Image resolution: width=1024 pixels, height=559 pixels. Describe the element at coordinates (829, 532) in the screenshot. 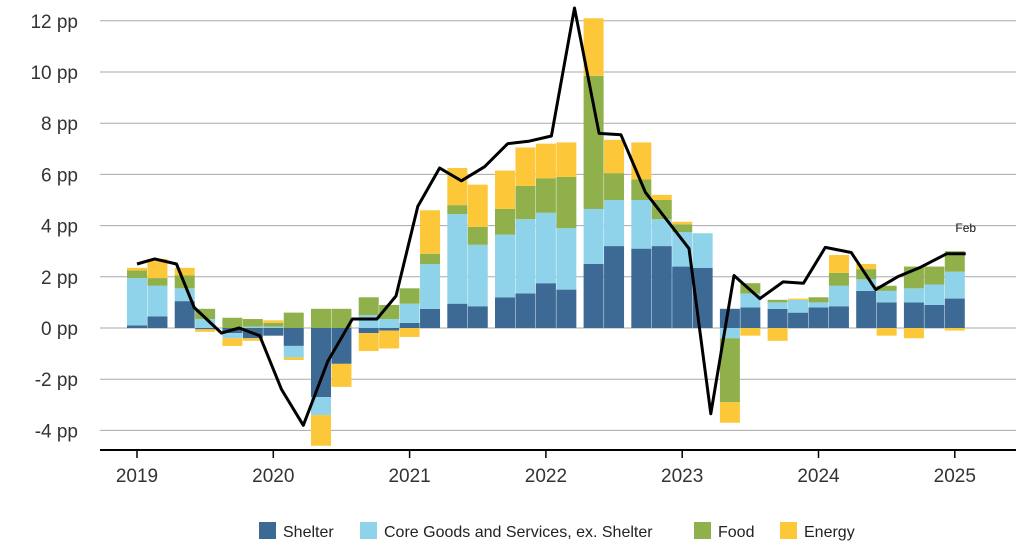

I see `legend-label-energy: Energy` at that location.